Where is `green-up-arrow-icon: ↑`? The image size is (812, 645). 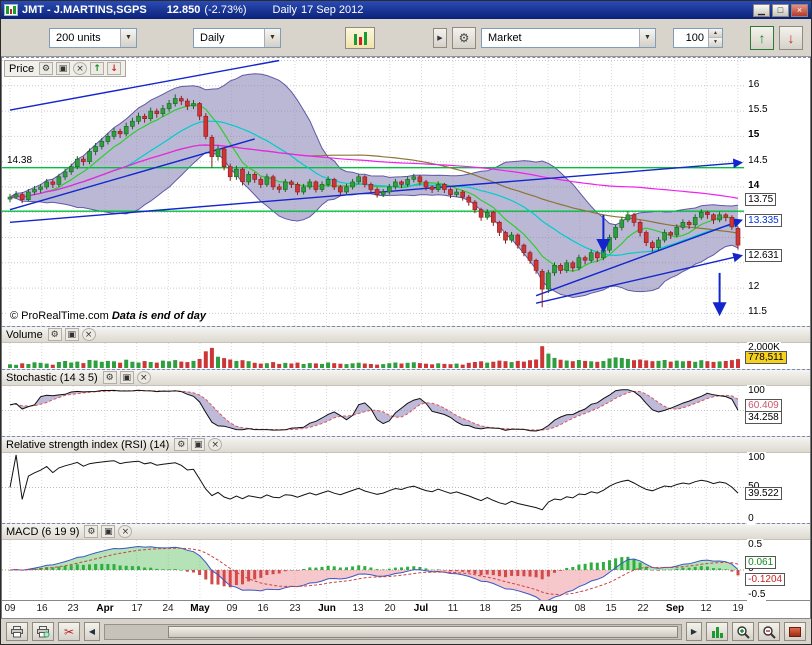 green-up-arrow-icon: ↑ is located at coordinates (762, 37).